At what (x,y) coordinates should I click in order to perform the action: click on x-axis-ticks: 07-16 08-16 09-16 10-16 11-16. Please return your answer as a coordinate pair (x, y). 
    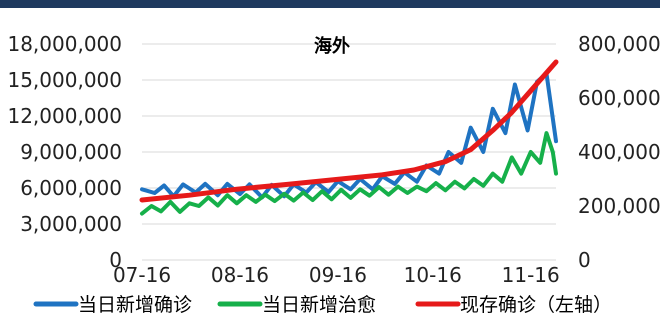
    Looking at the image, I should click on (336, 275).